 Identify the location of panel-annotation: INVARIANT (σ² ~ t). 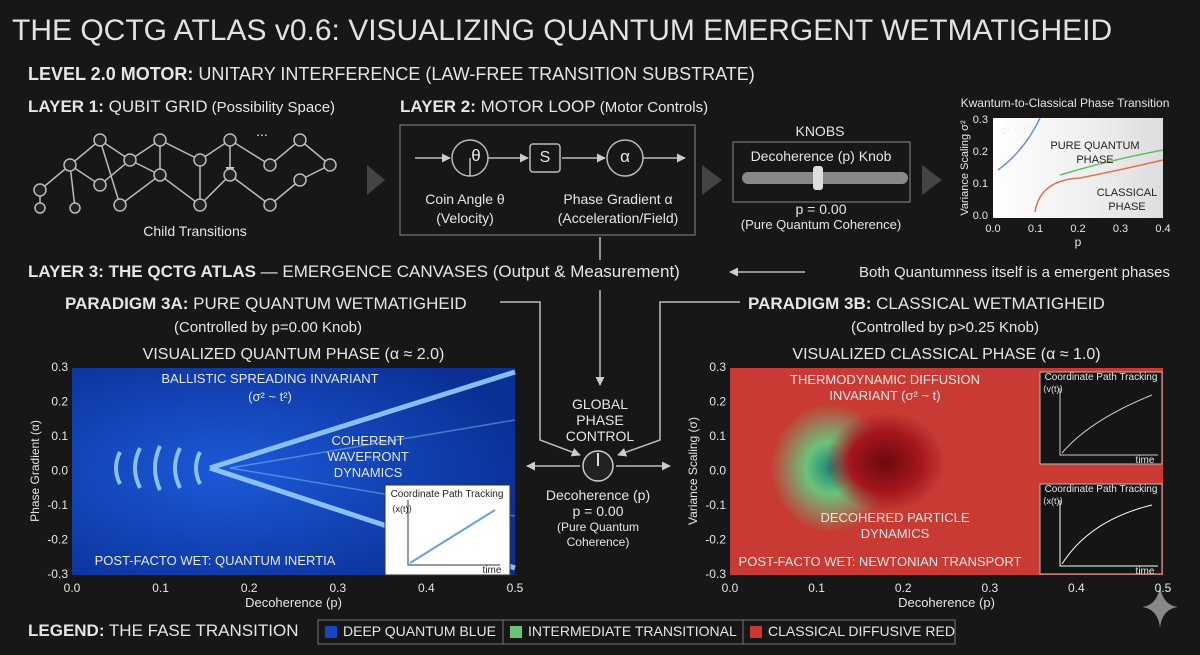
(884, 395).